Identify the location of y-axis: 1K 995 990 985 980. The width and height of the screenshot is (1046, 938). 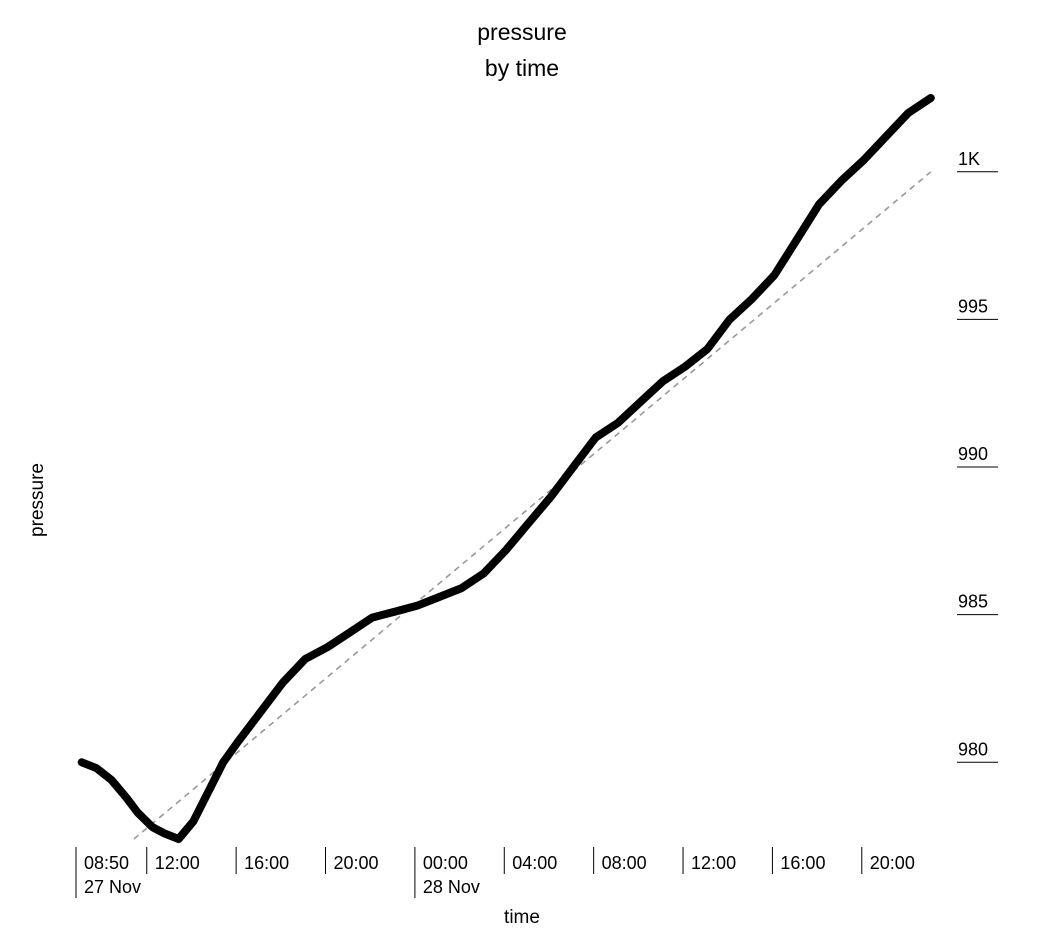
(977, 456).